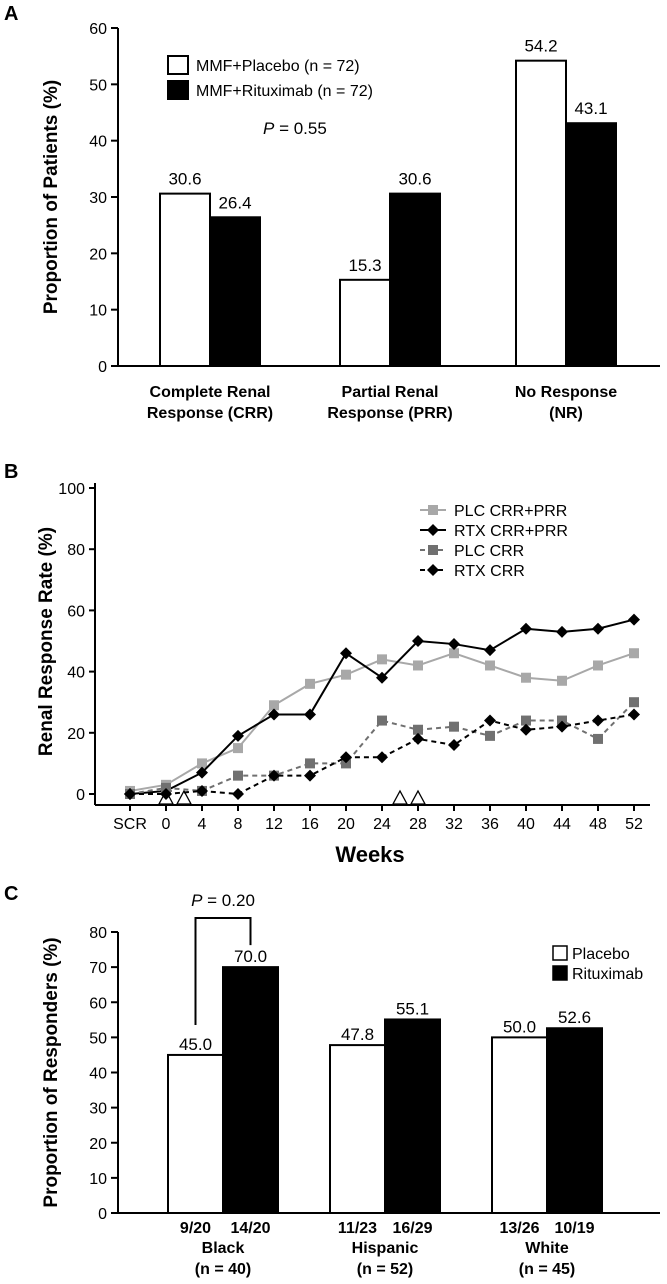 This screenshot has height=1284, width=667. Describe the element at coordinates (357, 1228) in the screenshot. I see `count-label-placebo: 11/23` at that location.